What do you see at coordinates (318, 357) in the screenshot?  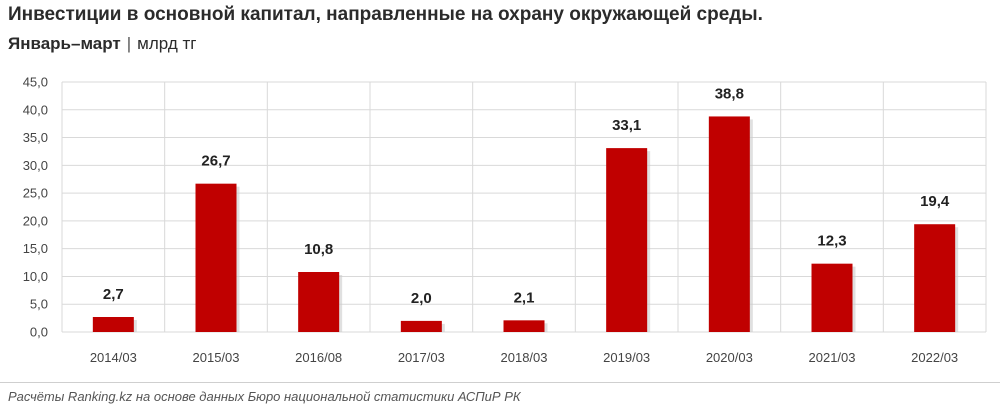 I see `x-tick-label: 2016/08` at bounding box center [318, 357].